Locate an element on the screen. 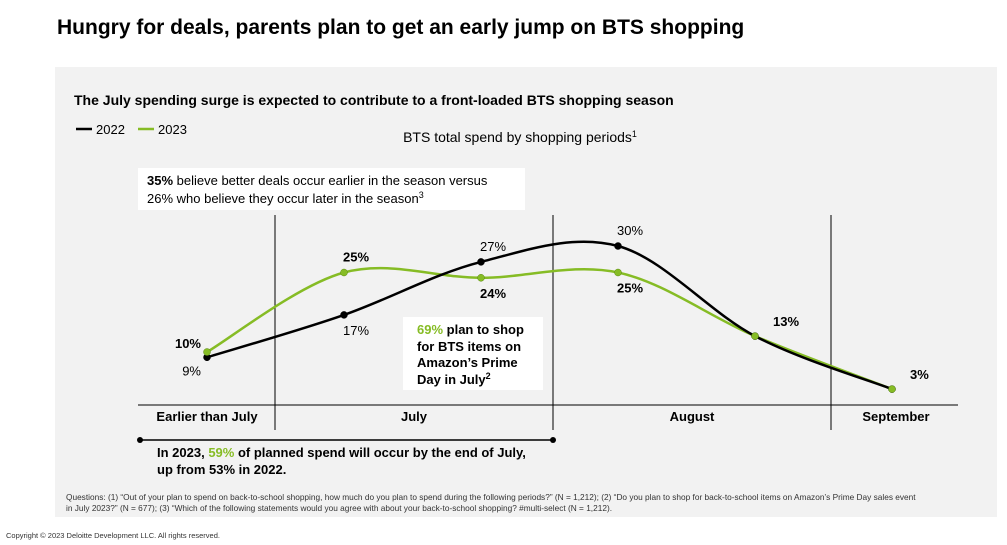  data-label: 10% is located at coordinates (188, 343).